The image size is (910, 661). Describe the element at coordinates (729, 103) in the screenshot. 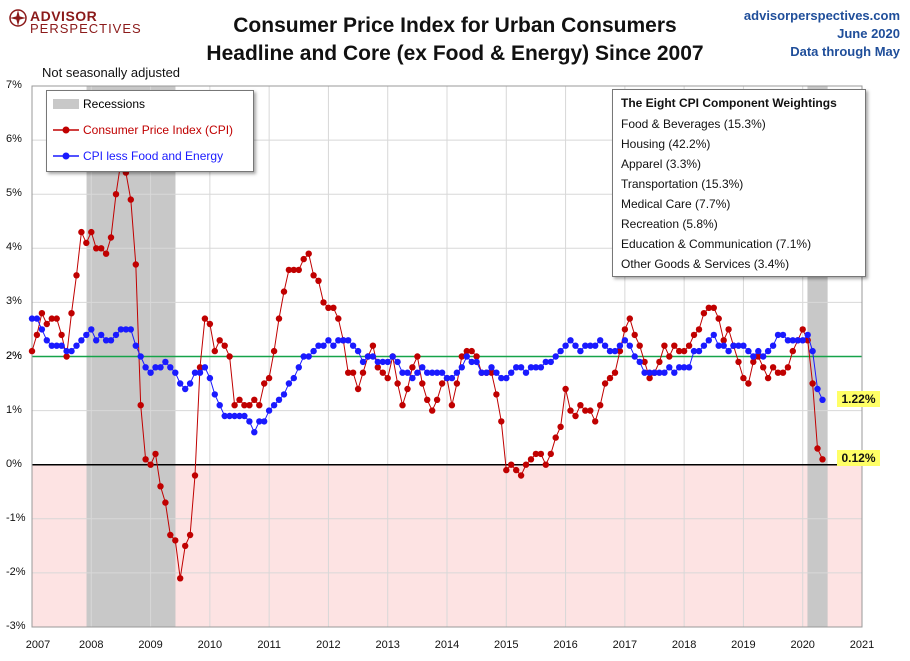

I see `weightings-title: The Eight CPI Component Weightings` at that location.